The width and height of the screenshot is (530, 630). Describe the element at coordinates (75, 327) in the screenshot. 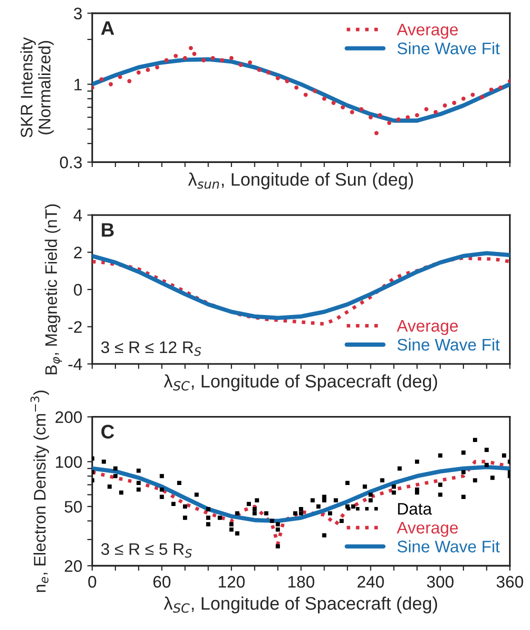

I see `y-tick-label: -2` at that location.